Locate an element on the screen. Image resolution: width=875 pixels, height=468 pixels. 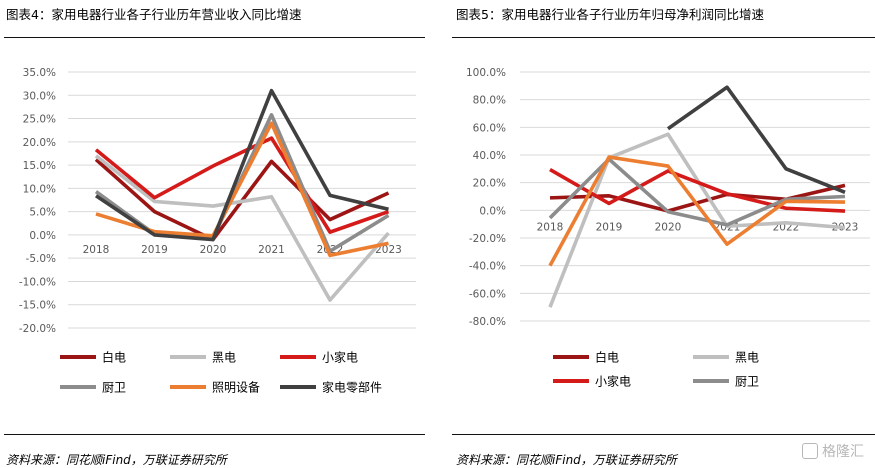
watermark-logo: 格隆汇 is located at coordinates (833, 451).